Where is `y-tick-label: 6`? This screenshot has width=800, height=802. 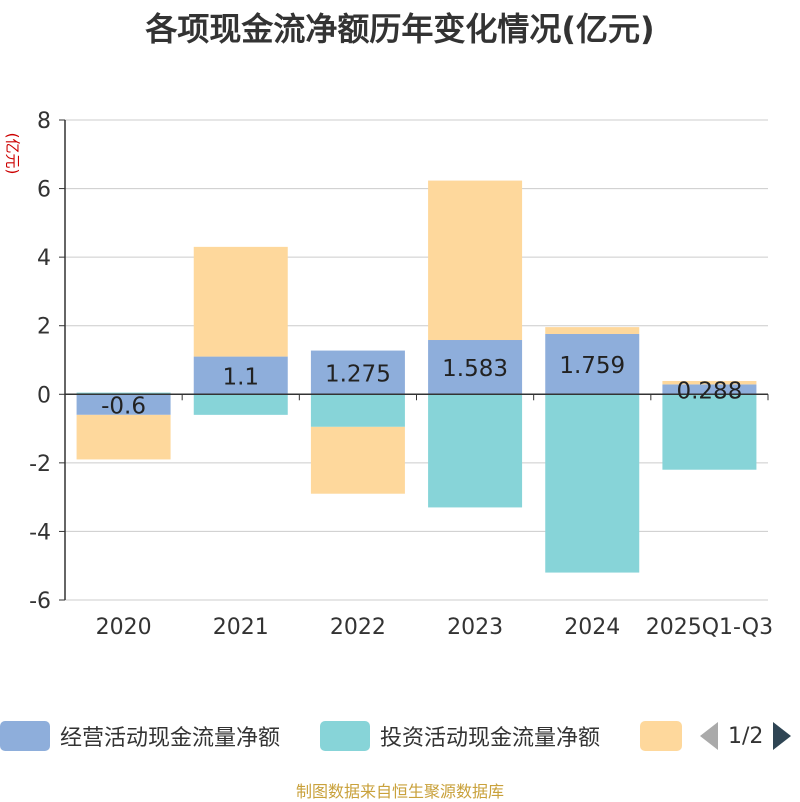 y-tick-label: 6 is located at coordinates (44, 190).